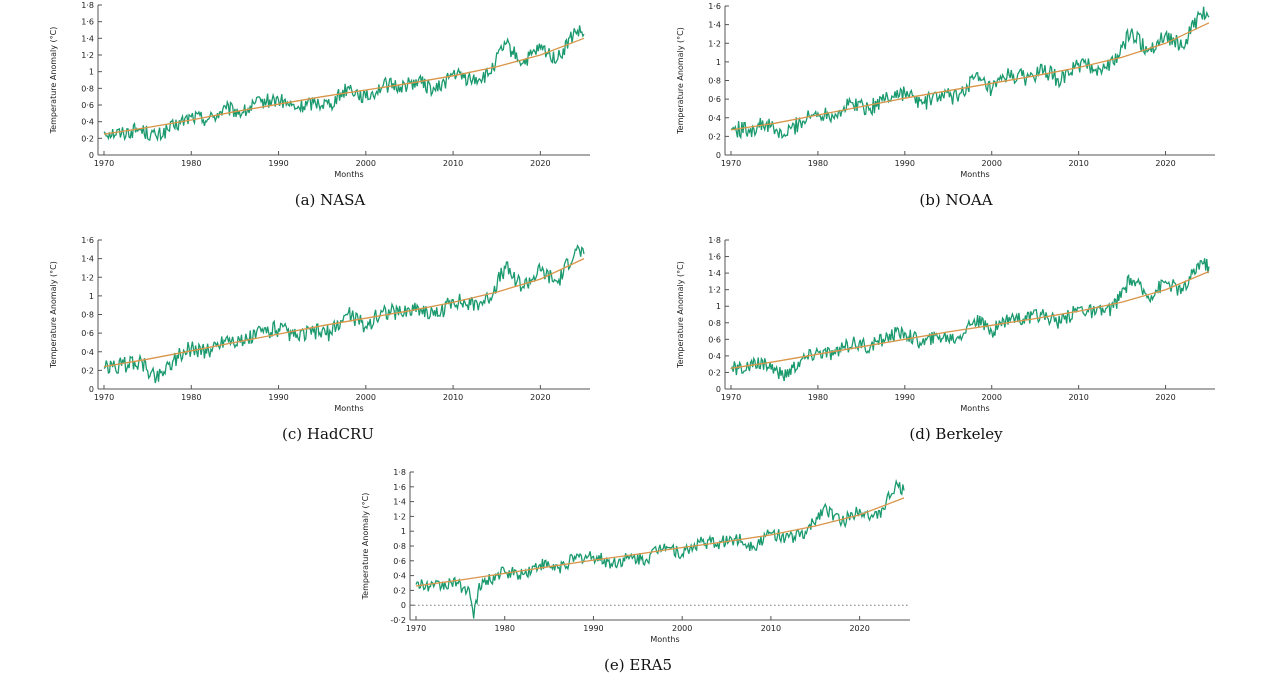 Image resolution: width=1265 pixels, height=675 pixels. What do you see at coordinates (956, 434) in the screenshot?
I see `panel-caption: (d) Berkeley` at bounding box center [956, 434].